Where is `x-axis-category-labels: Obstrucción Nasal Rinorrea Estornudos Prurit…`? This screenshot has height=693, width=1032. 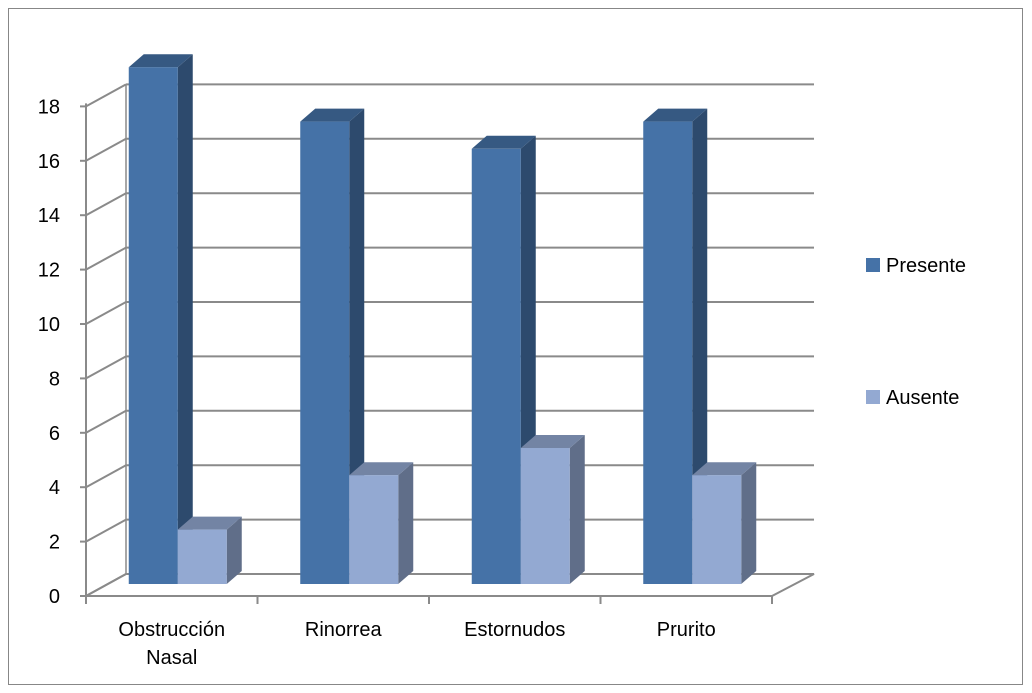 x-axis-category-labels: Obstrucción Nasal Rinorrea Estornudos Prurit… is located at coordinates (416, 644).